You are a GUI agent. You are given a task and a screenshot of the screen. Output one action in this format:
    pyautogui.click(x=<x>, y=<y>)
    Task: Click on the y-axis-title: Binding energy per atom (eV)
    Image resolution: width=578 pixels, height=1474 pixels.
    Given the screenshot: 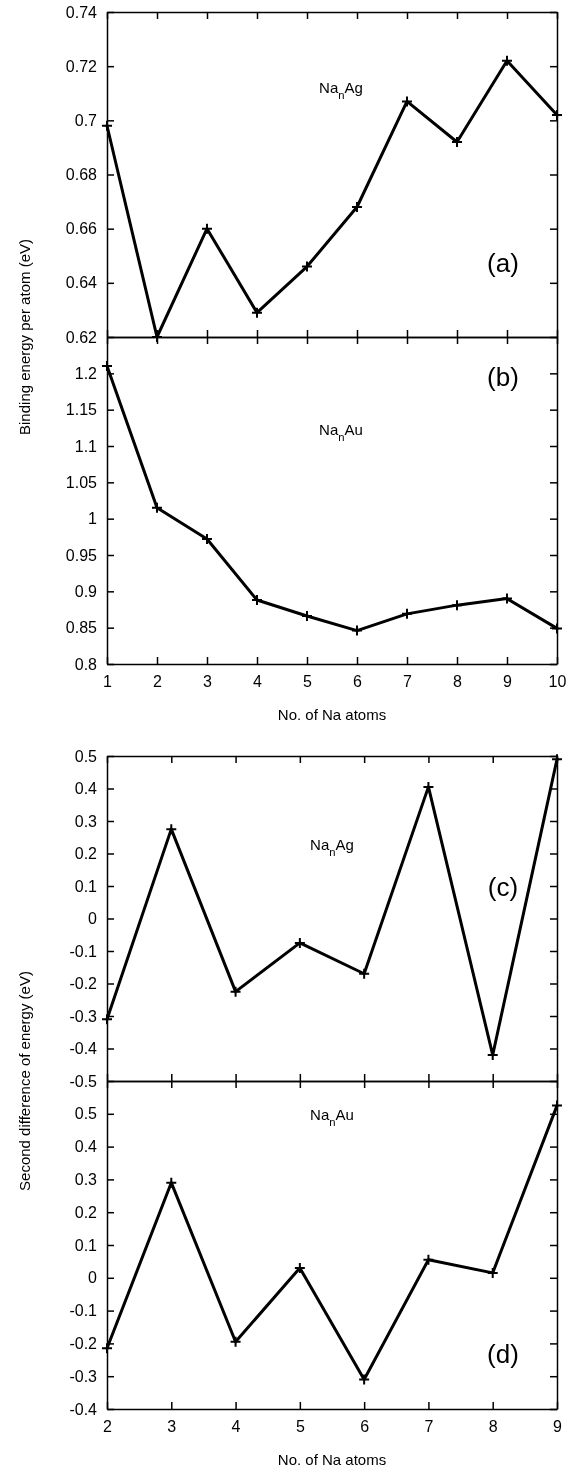 What is the action you would take?
    pyautogui.click(x=24, y=337)
    